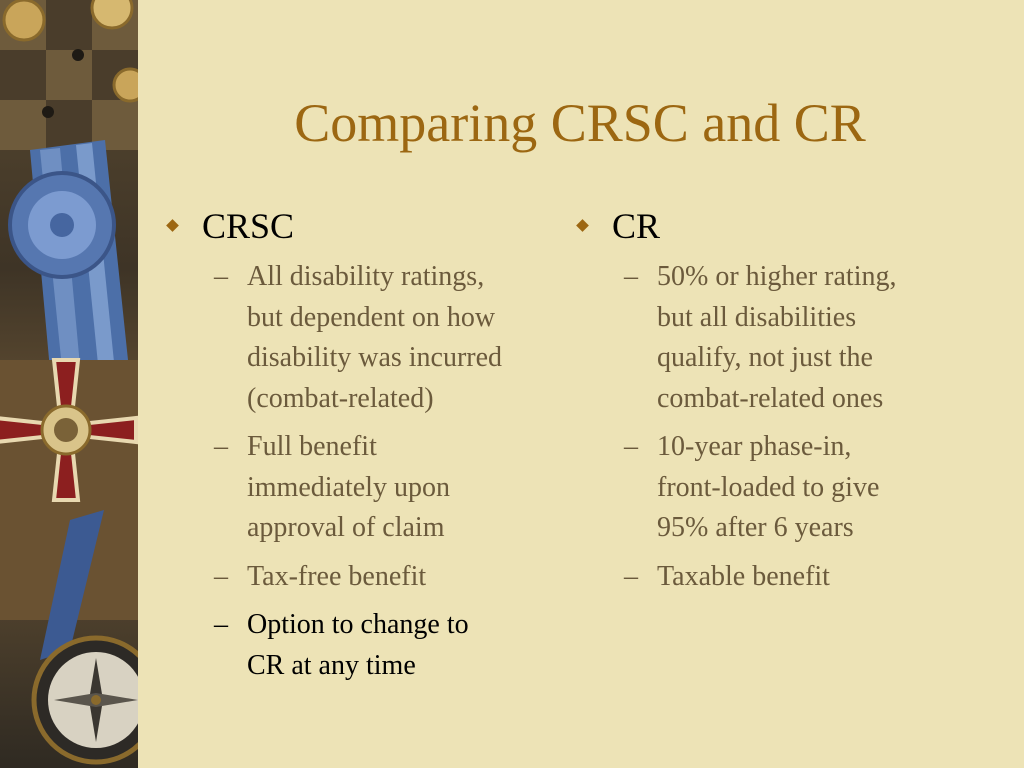 The image size is (1024, 768). I want to click on list-item-text: Option to change to CR at any time, so click(358, 645).